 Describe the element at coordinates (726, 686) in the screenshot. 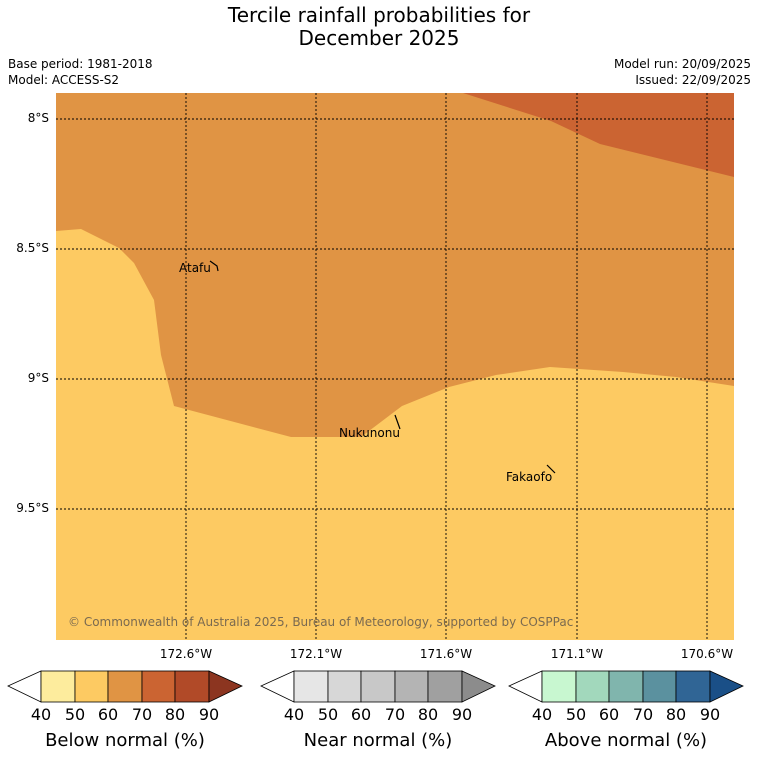

I see `above-arrow-right` at that location.